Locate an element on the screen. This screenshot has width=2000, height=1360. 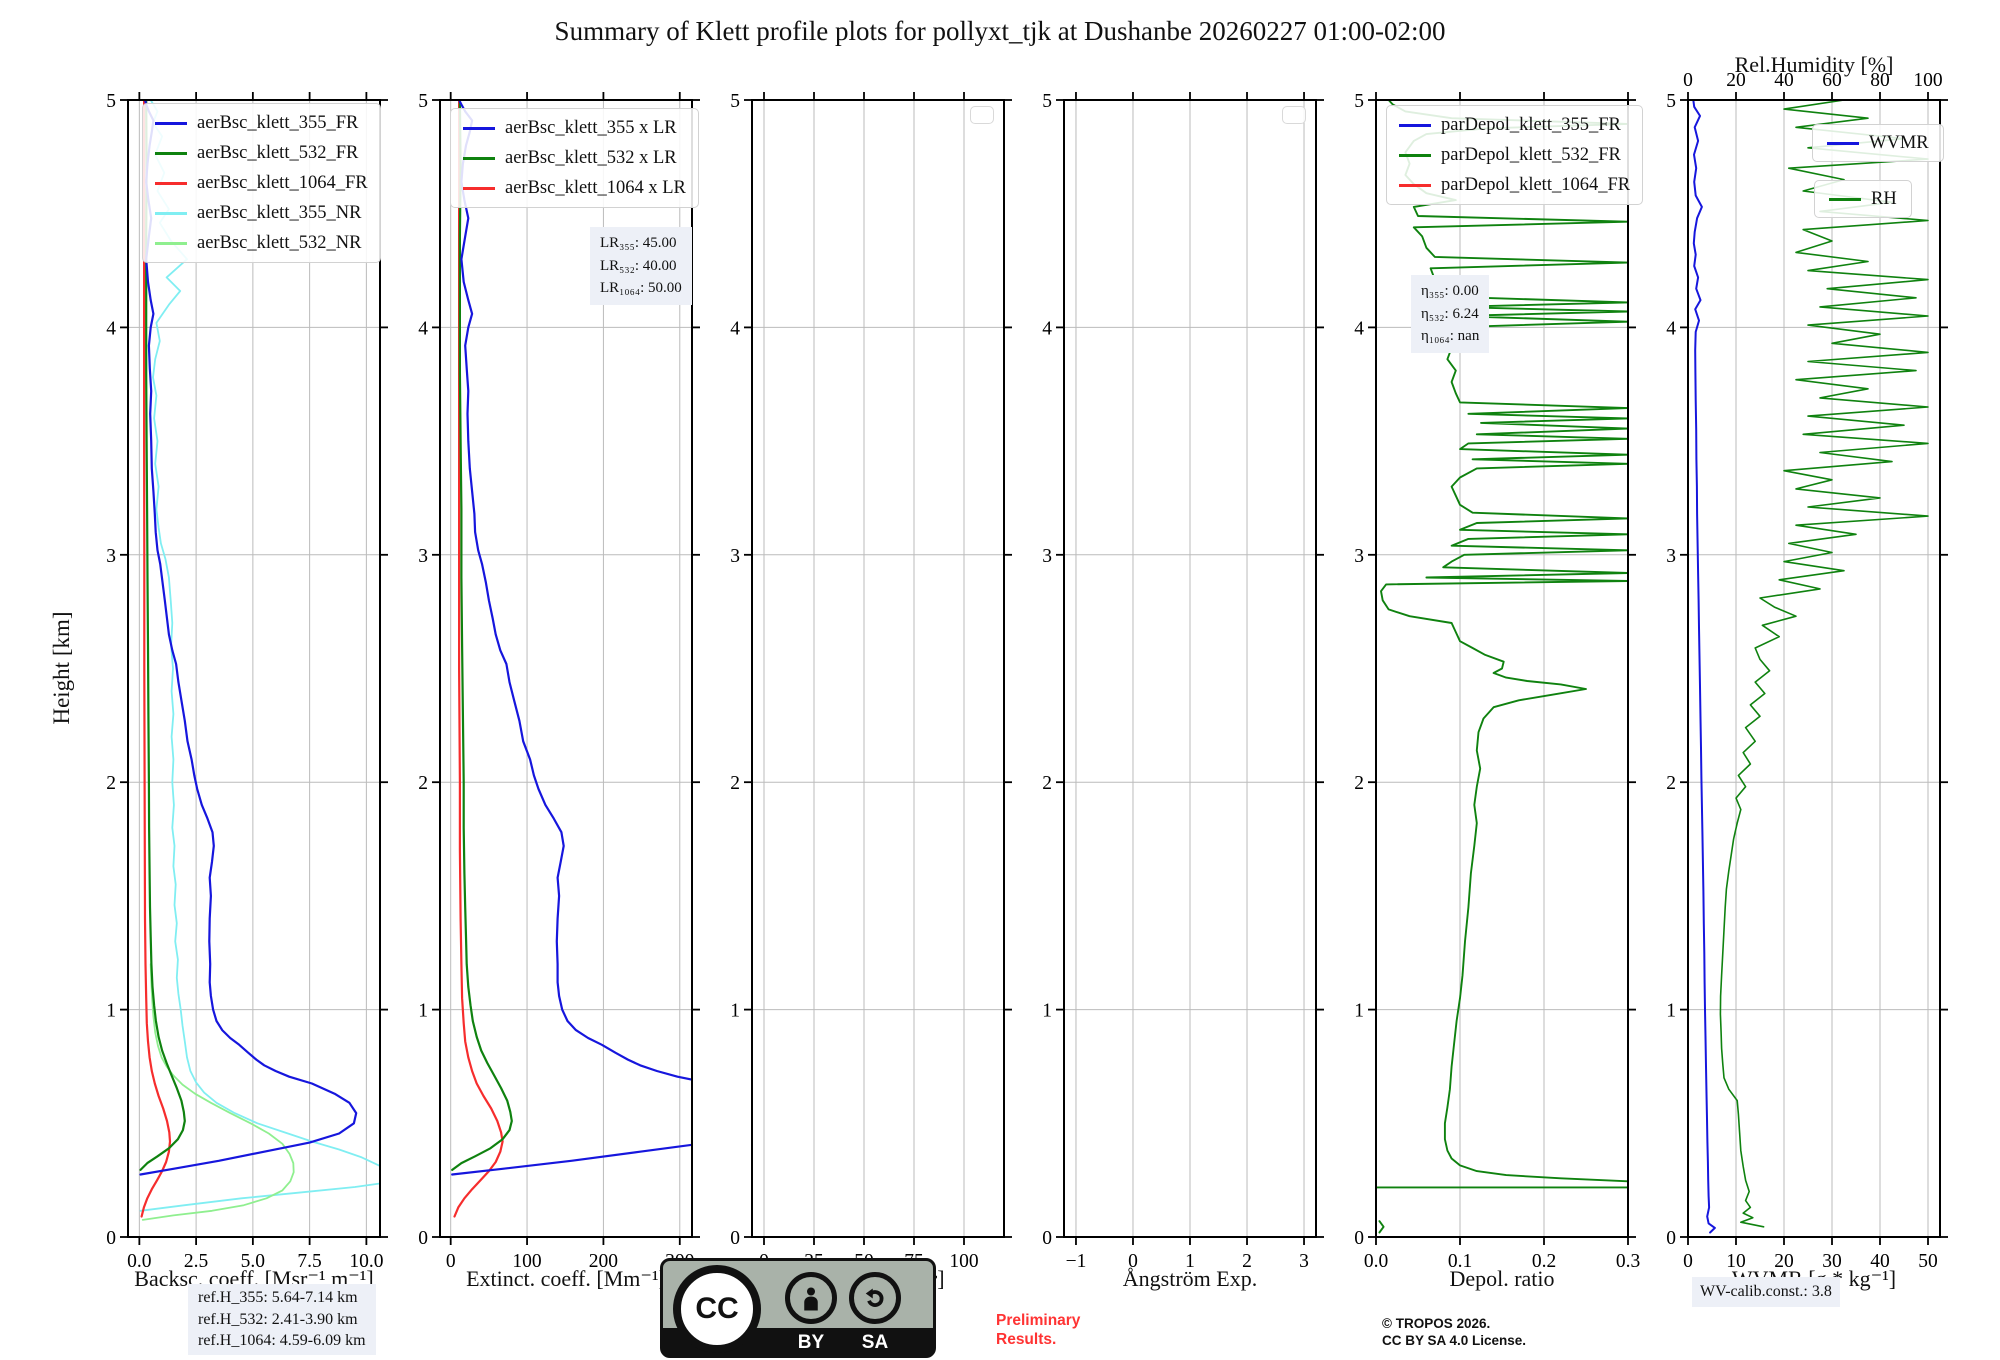
legend-entry-label: aerBsc_klett_532_NR is located at coordinates (279, 242).